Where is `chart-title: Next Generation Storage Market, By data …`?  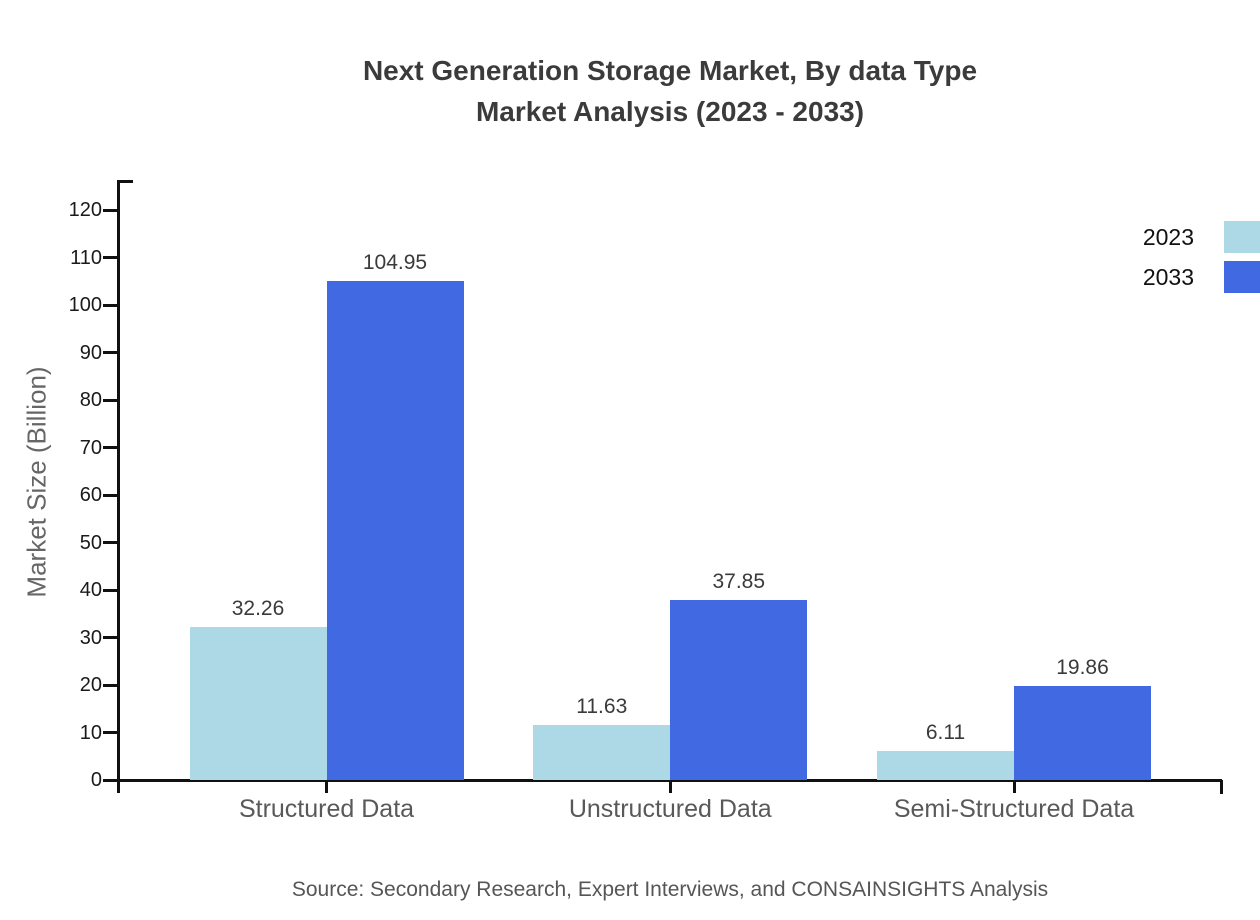 chart-title: Next Generation Storage Market, By data … is located at coordinates (670, 91).